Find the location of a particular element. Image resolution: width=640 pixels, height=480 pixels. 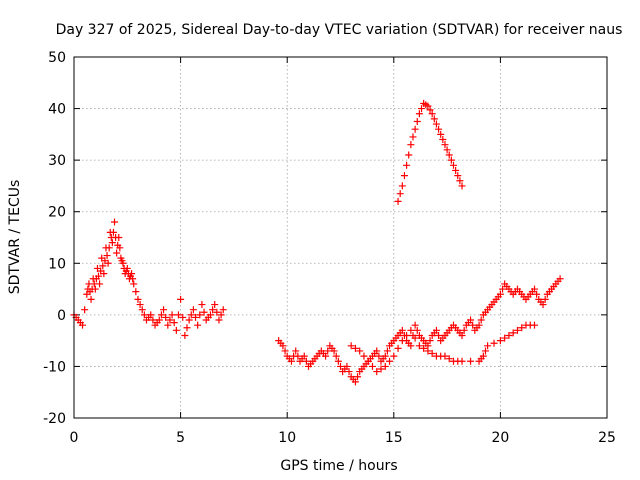

y-tick-label: 0 is located at coordinates (61, 316).